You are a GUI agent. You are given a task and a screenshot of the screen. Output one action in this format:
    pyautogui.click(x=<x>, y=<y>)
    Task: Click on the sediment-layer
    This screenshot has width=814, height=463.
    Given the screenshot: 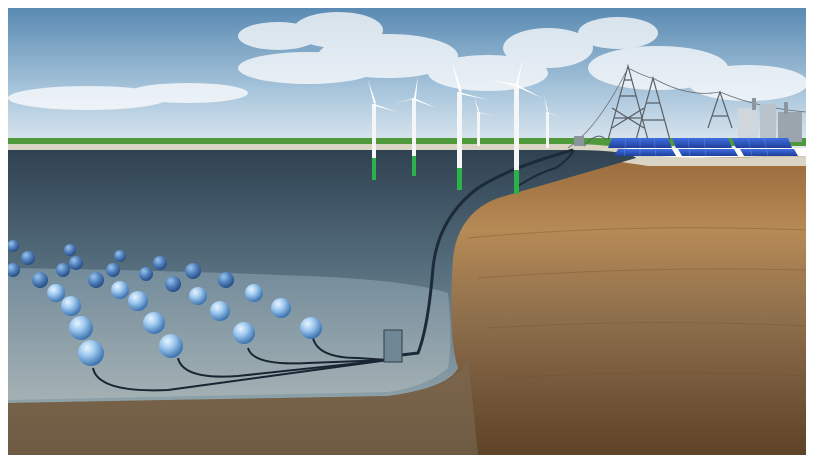 What is the action you would take?
    pyautogui.click(x=243, y=406)
    